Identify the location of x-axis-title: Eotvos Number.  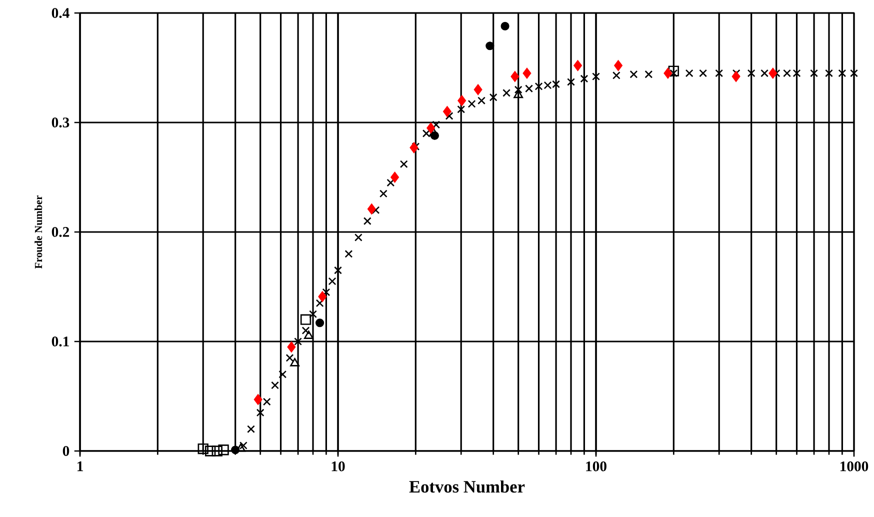
(467, 486).